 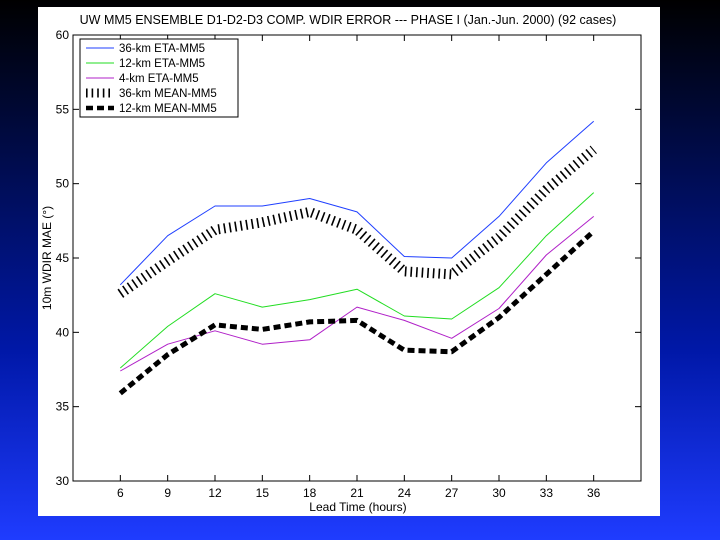 I want to click on legend-label: 36-km ETA-MM5, so click(x=162, y=49).